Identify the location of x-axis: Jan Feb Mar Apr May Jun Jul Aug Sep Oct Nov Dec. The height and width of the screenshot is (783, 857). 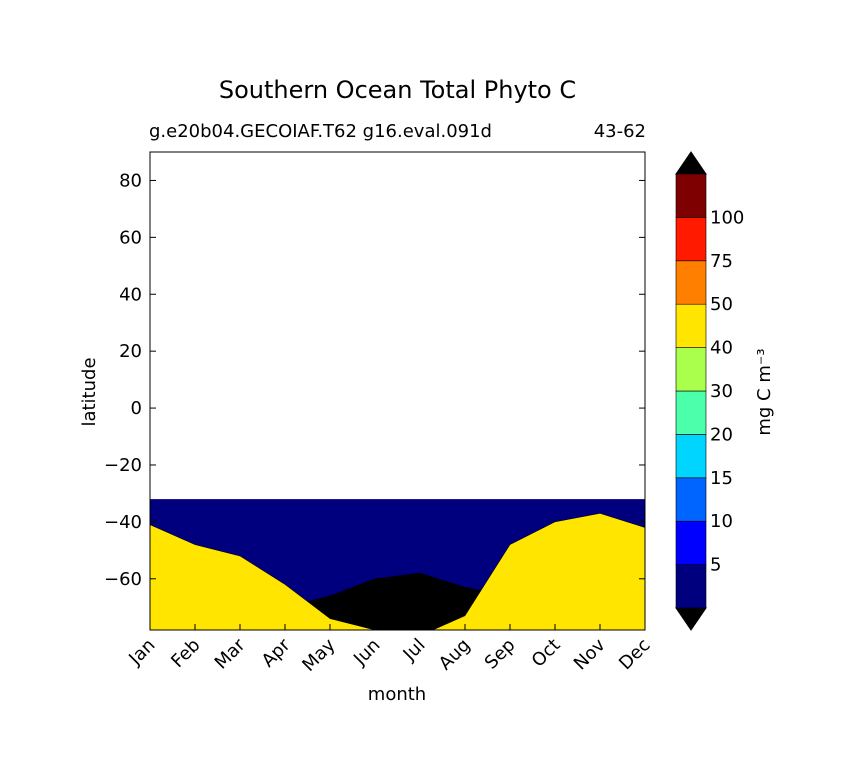
(389, 650).